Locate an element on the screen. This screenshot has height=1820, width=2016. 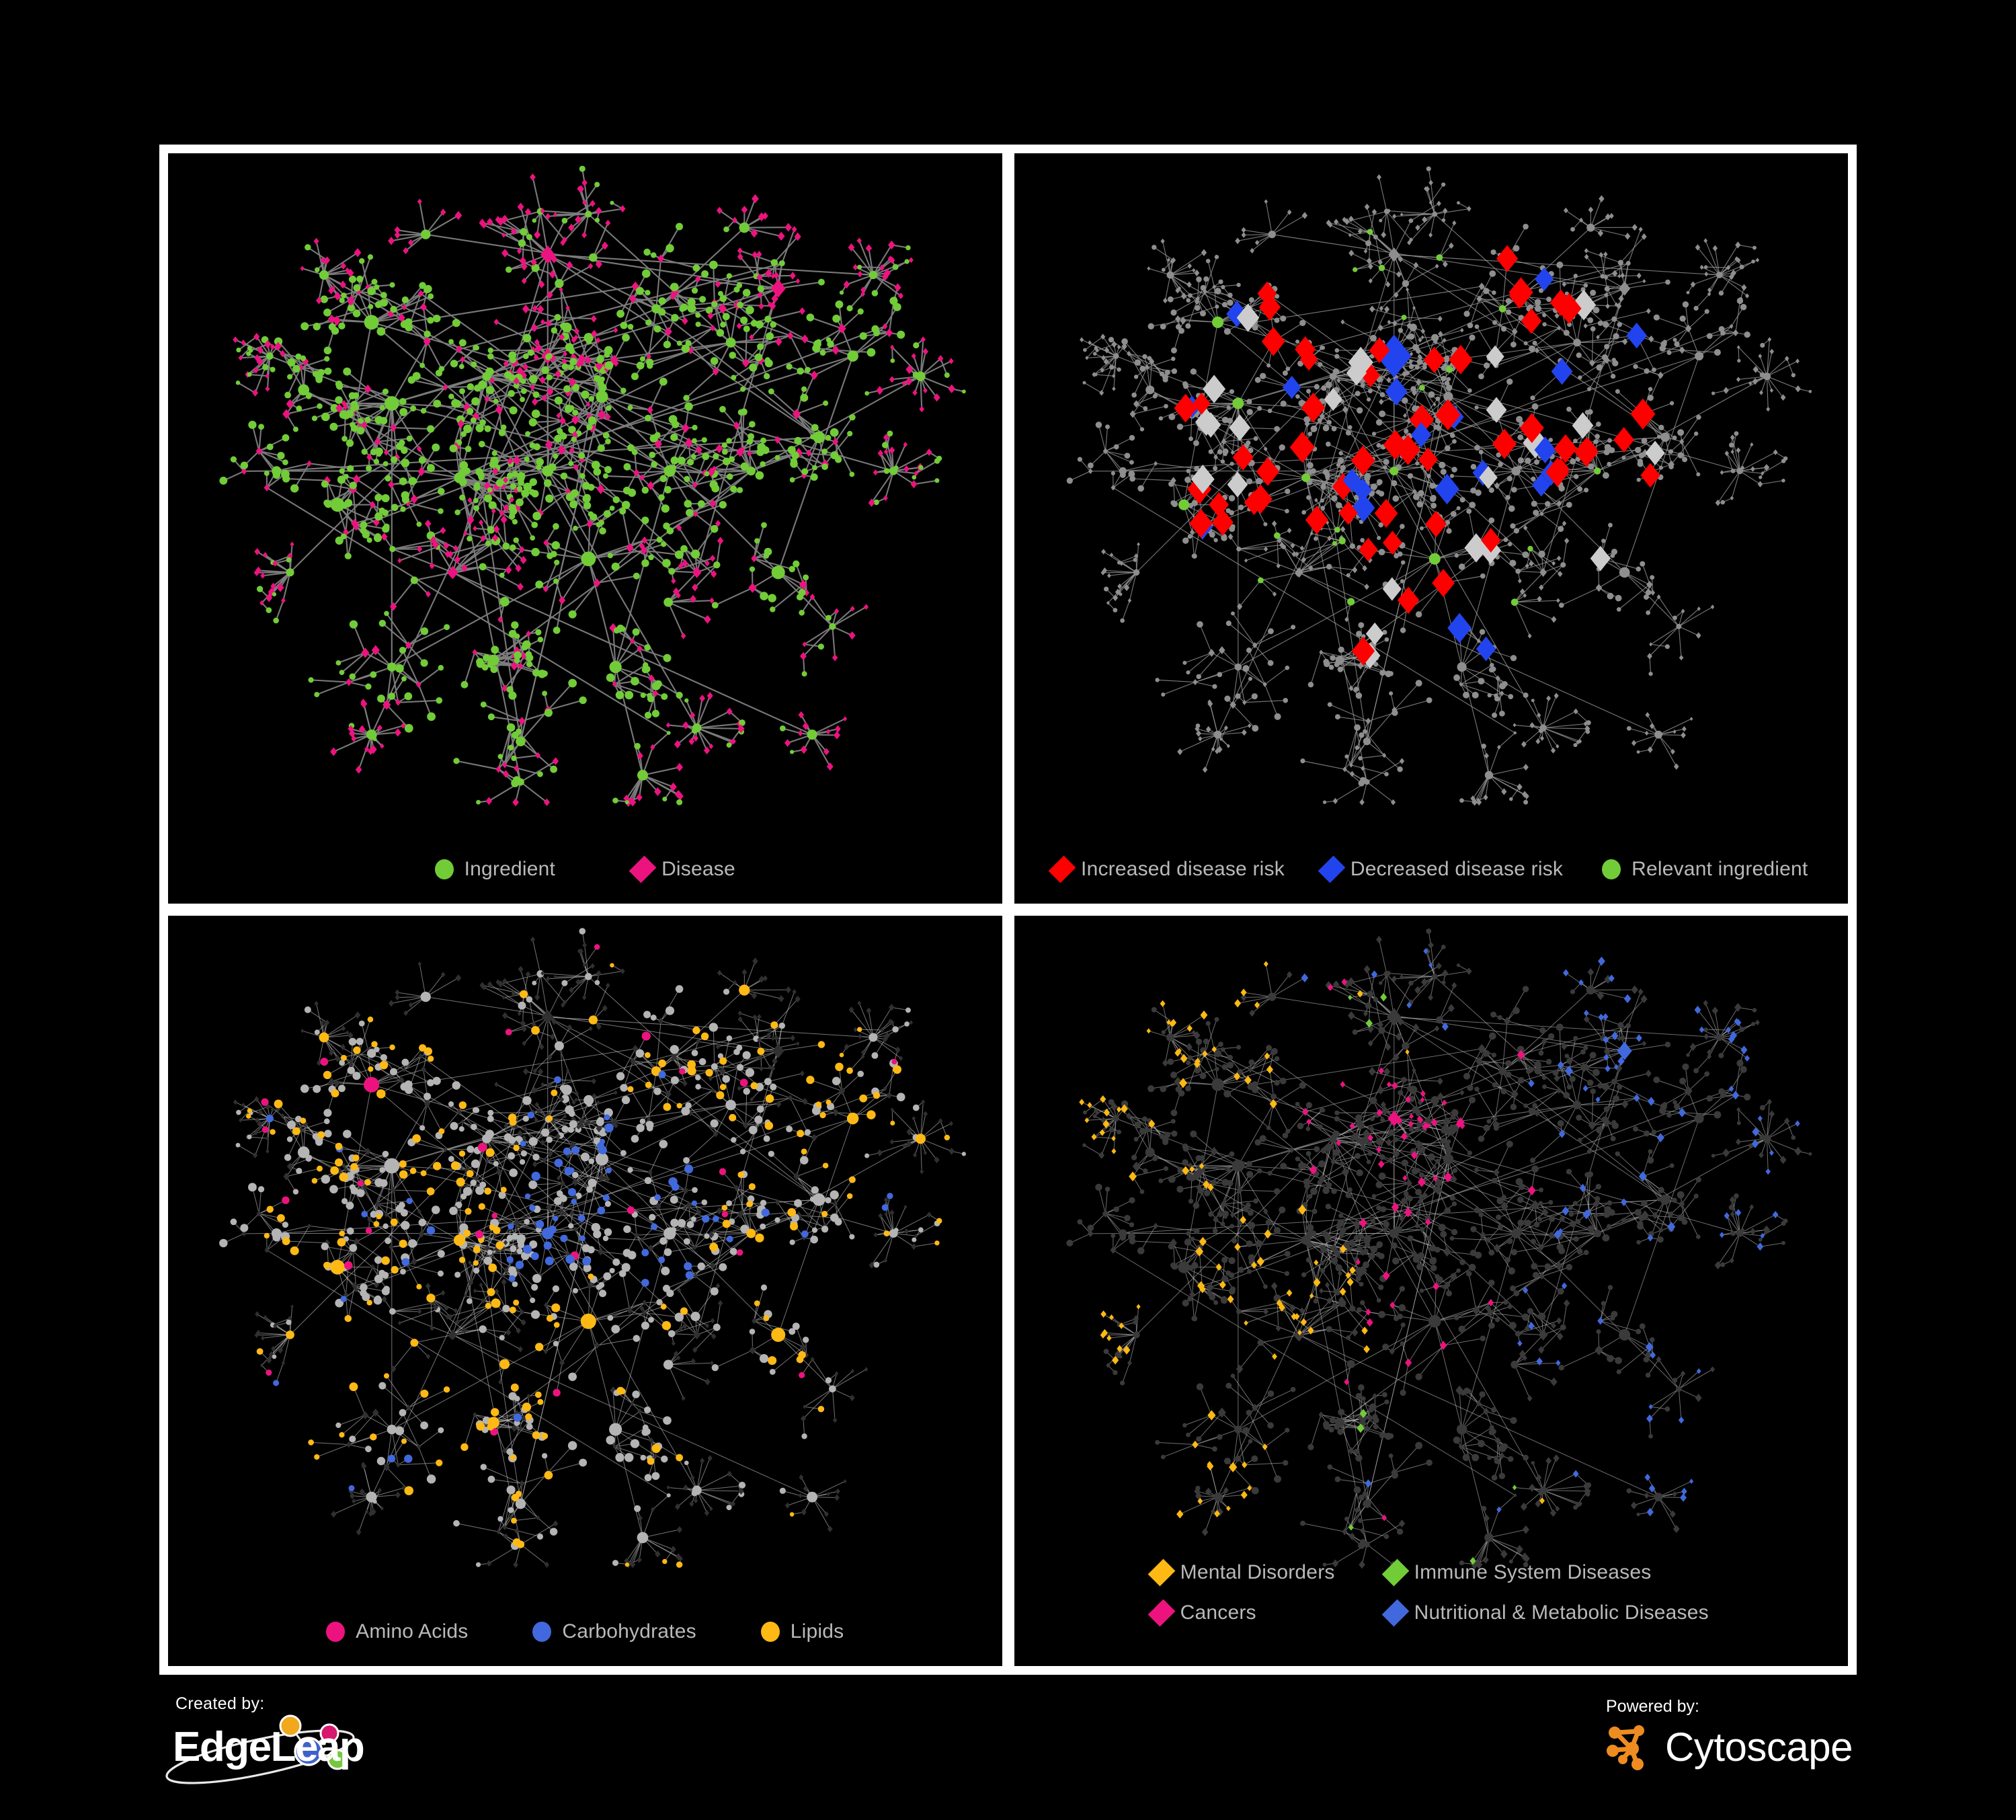
legend-label: Decreased disease risk is located at coordinates (1457, 869).